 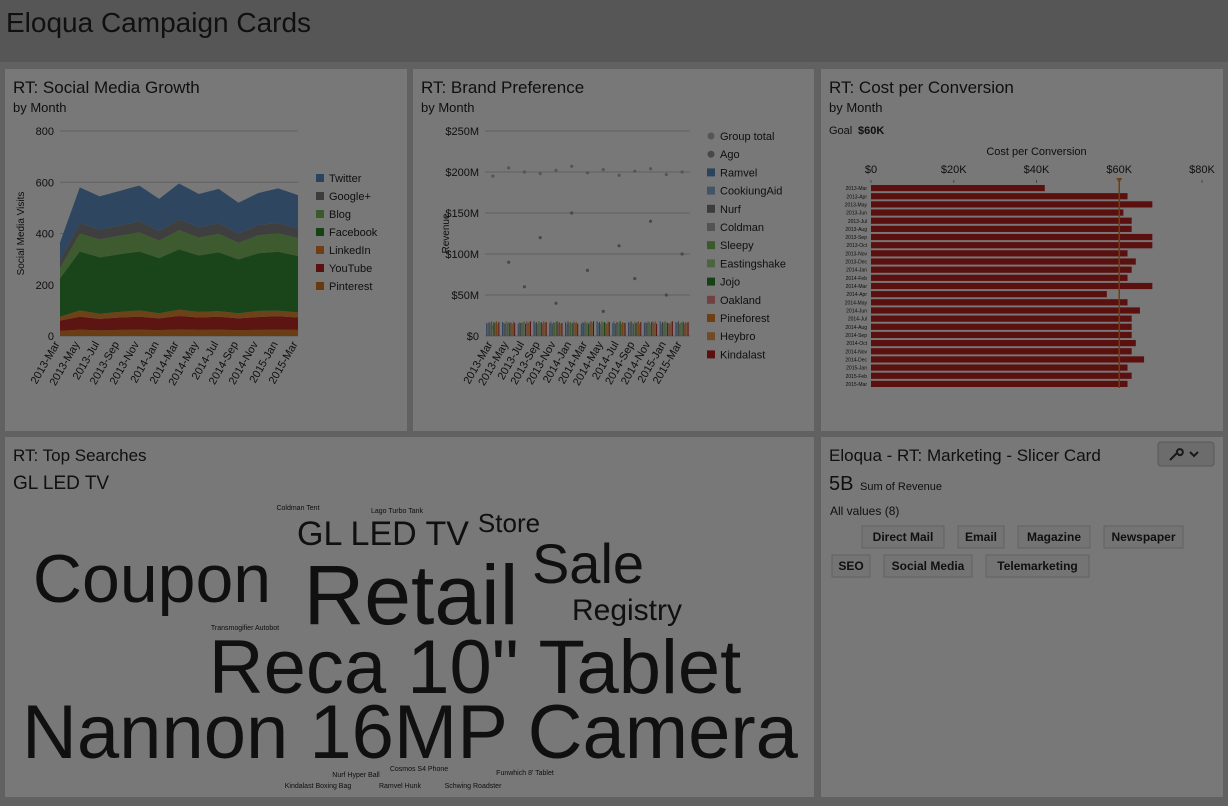 I want to click on search-word: Funwhich 8' Tablet, so click(x=525, y=773).